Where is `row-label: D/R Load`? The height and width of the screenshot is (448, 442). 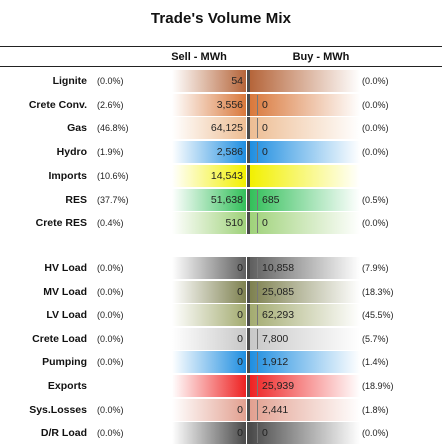 row-label: D/R Load is located at coordinates (63, 433).